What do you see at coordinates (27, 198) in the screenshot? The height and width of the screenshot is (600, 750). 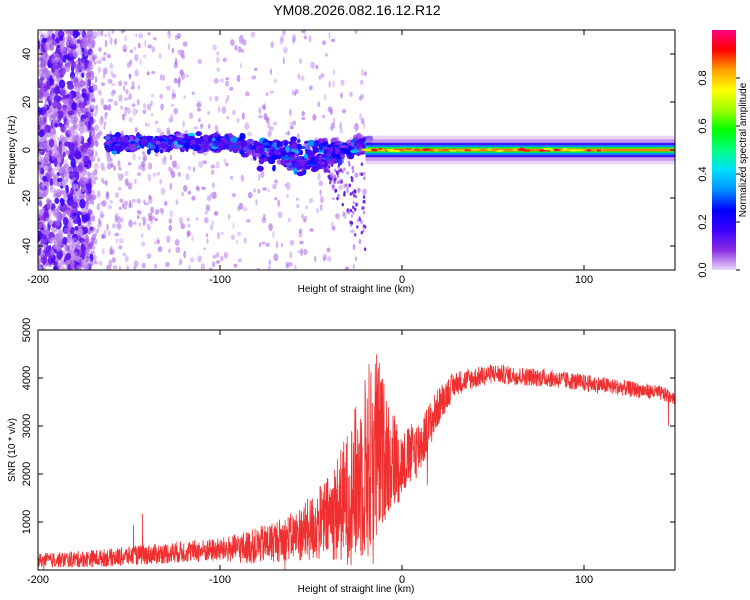 I see `spectrogram-ytick-label: -20` at bounding box center [27, 198].